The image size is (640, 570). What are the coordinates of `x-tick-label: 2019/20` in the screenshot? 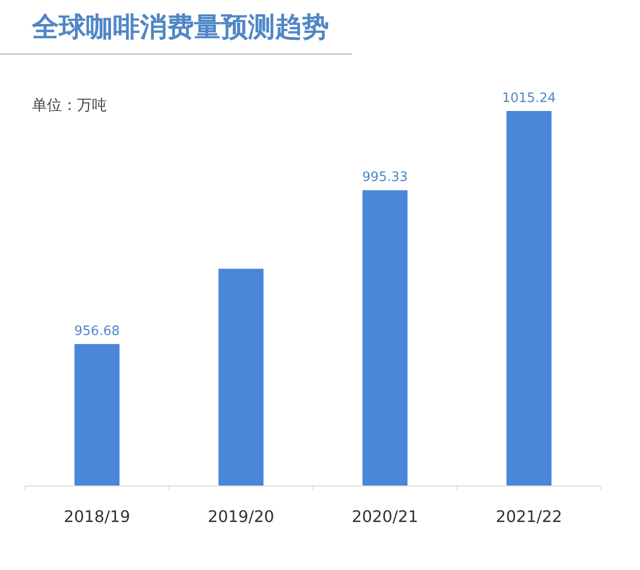 It's located at (241, 516).